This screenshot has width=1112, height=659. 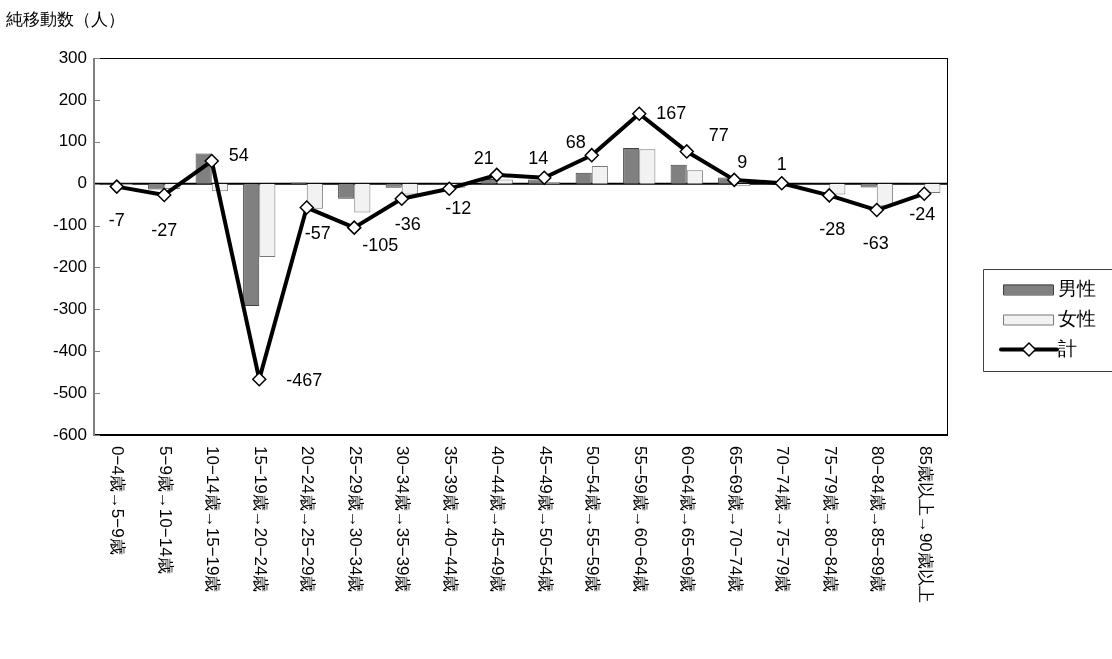 I want to click on data-label: -12, so click(x=458, y=207).